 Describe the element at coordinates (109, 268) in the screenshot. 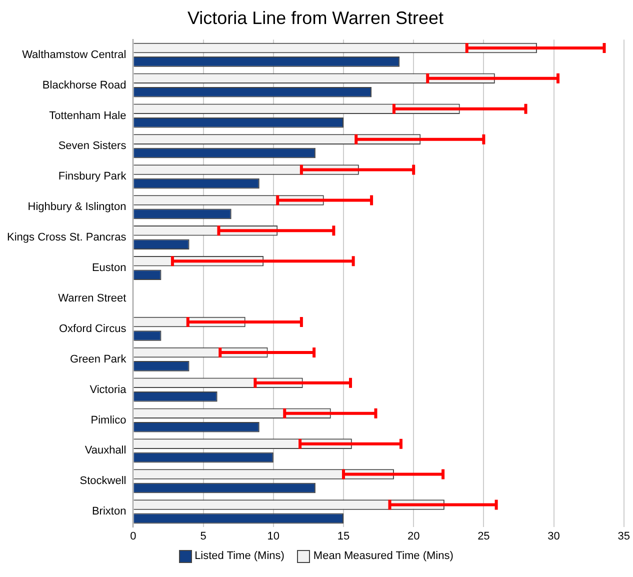

I see `y-tick-label: Euston` at that location.